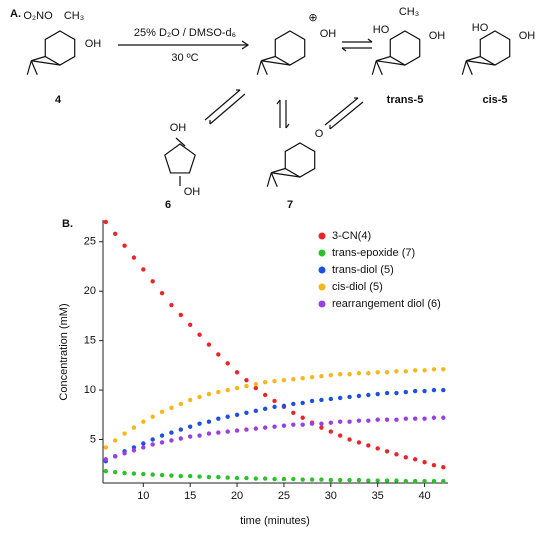  What do you see at coordinates (381, 30) in the screenshot?
I see `atom-label: HO` at bounding box center [381, 30].